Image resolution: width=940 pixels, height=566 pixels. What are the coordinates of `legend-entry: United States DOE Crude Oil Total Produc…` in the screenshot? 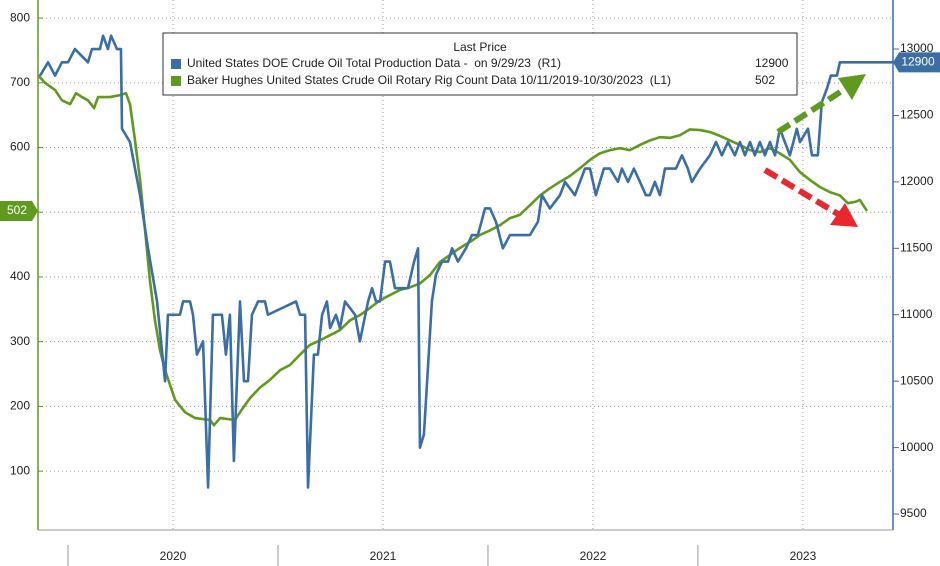 It's located at (374, 63).